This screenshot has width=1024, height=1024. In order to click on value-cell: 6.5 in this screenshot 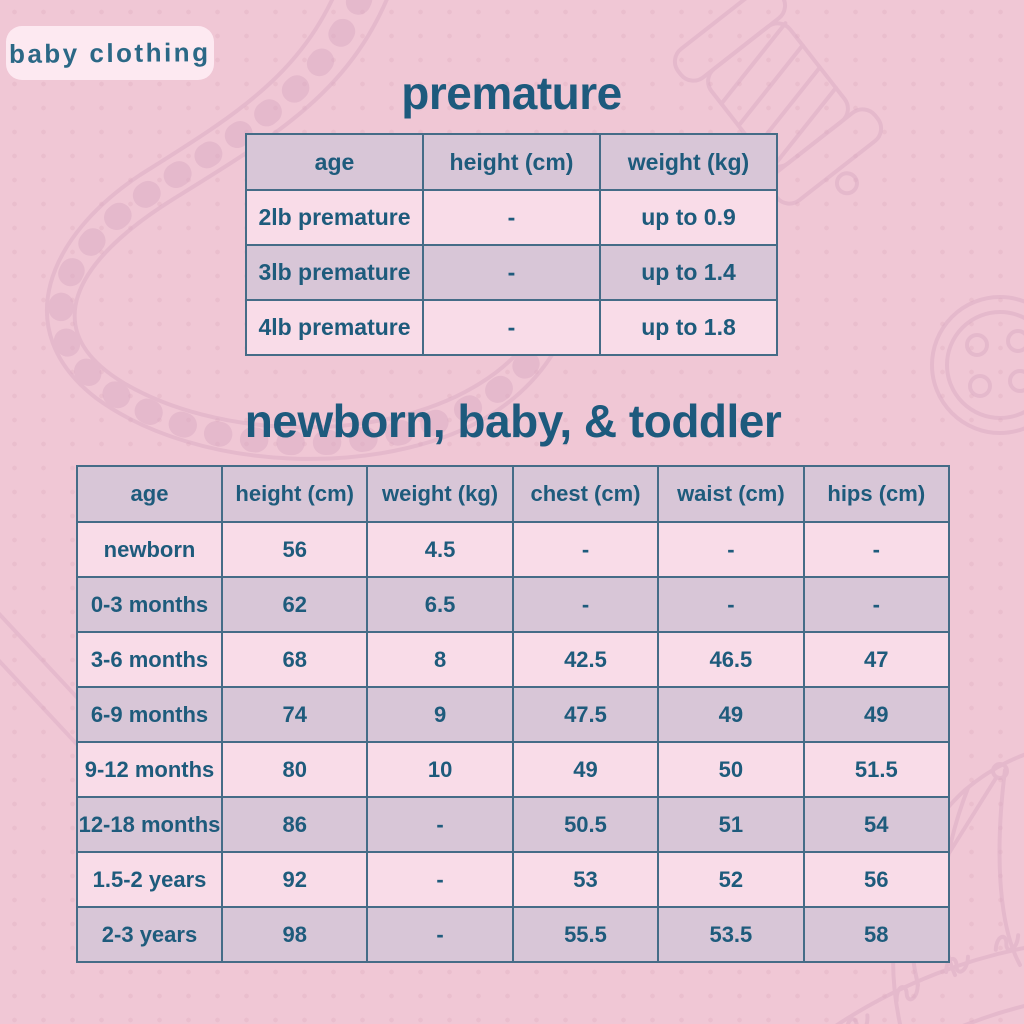, I will do `click(440, 604)`.